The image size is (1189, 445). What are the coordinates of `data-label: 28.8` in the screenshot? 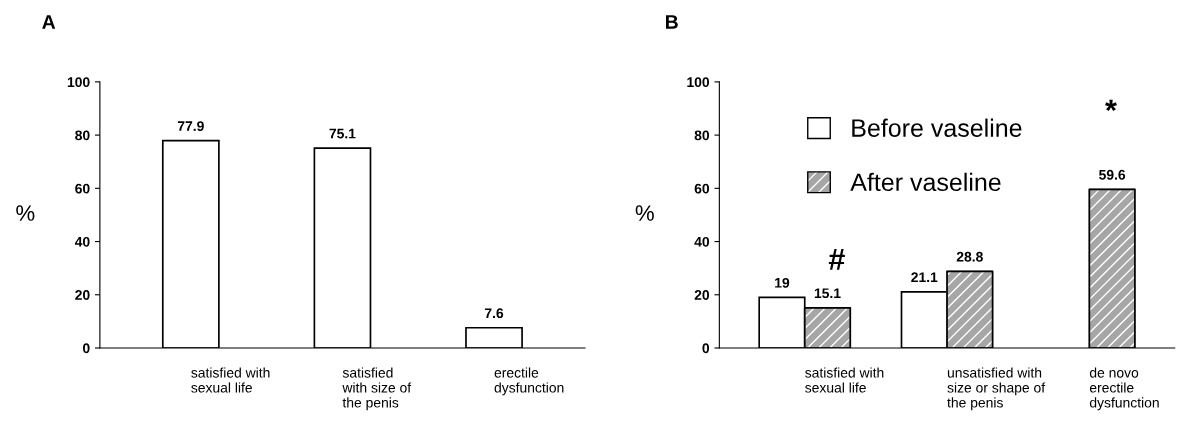 It's located at (969, 256).